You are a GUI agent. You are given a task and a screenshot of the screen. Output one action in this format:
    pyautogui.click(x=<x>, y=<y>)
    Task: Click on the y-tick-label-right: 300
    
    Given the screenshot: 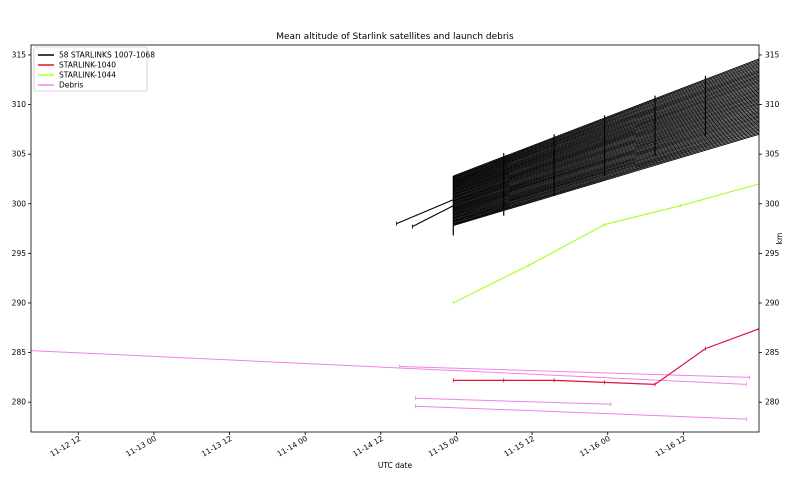 What is the action you would take?
    pyautogui.click(x=772, y=203)
    